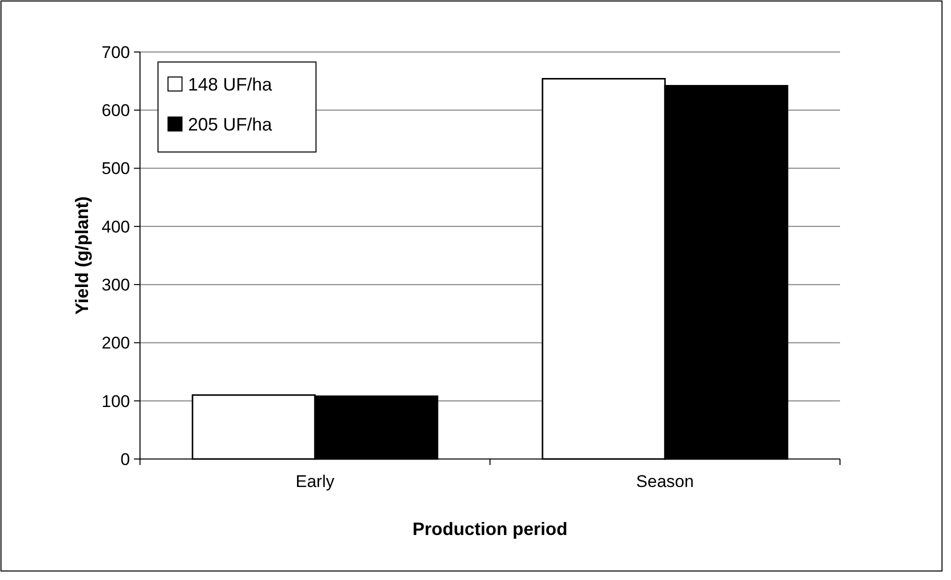 The image size is (951, 580). What do you see at coordinates (231, 124) in the screenshot?
I see `legend-label: 205 UF/ha` at bounding box center [231, 124].